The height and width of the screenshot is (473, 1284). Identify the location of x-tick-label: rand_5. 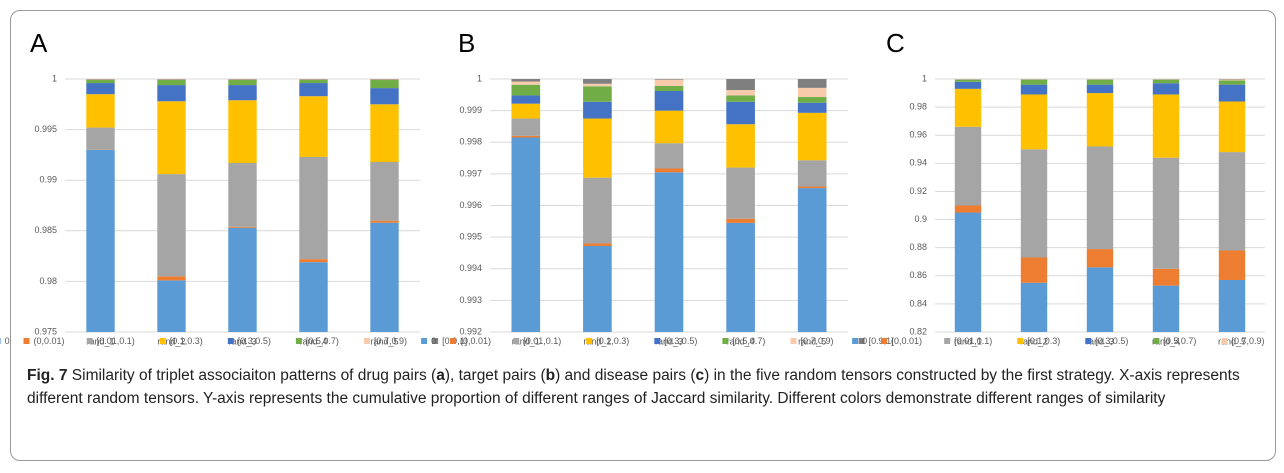
(1232, 341).